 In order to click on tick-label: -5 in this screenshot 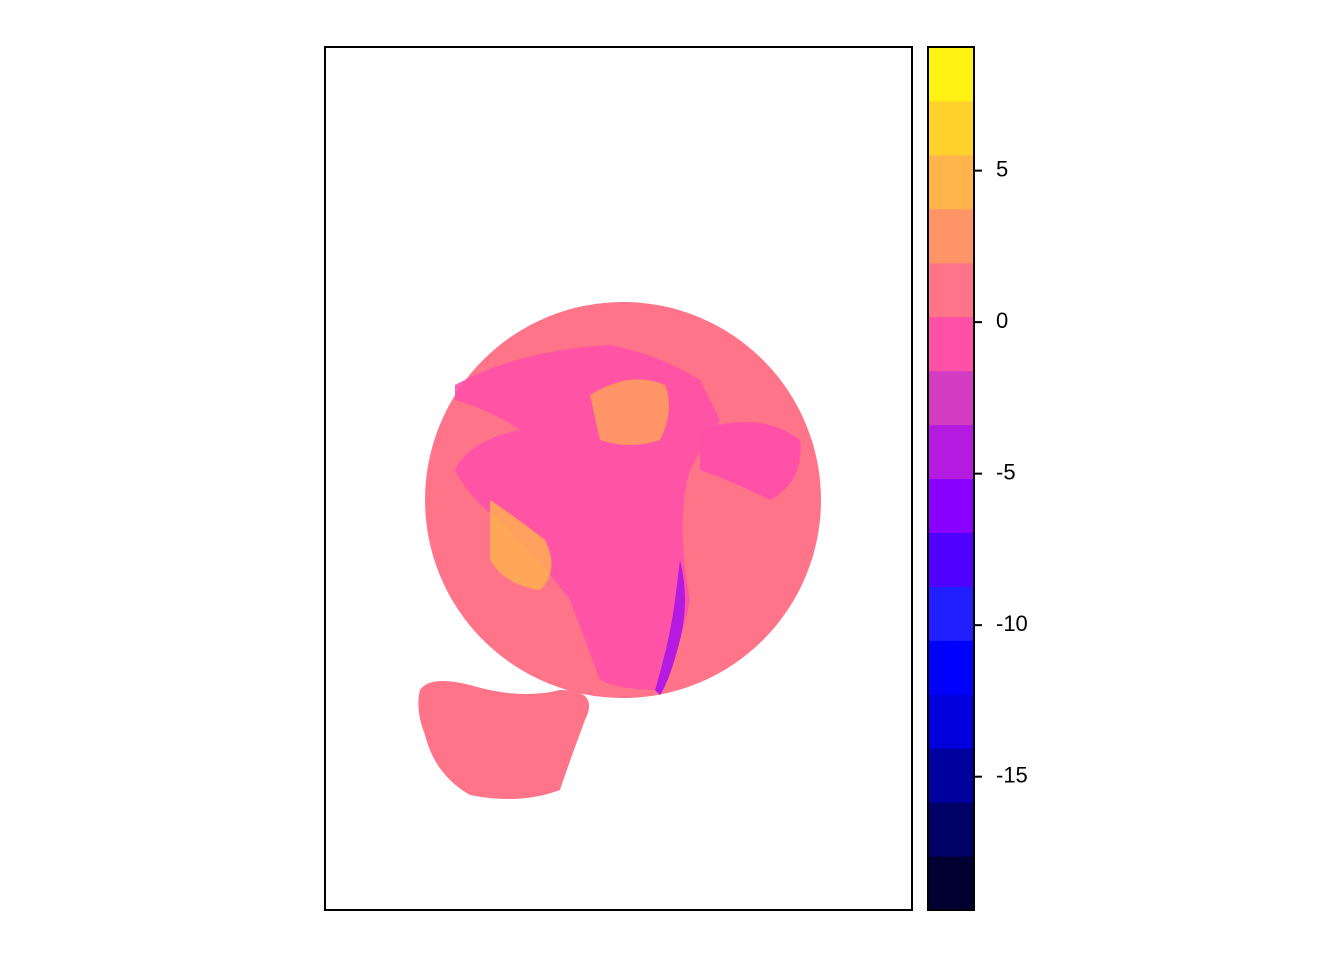, I will do `click(1006, 471)`.